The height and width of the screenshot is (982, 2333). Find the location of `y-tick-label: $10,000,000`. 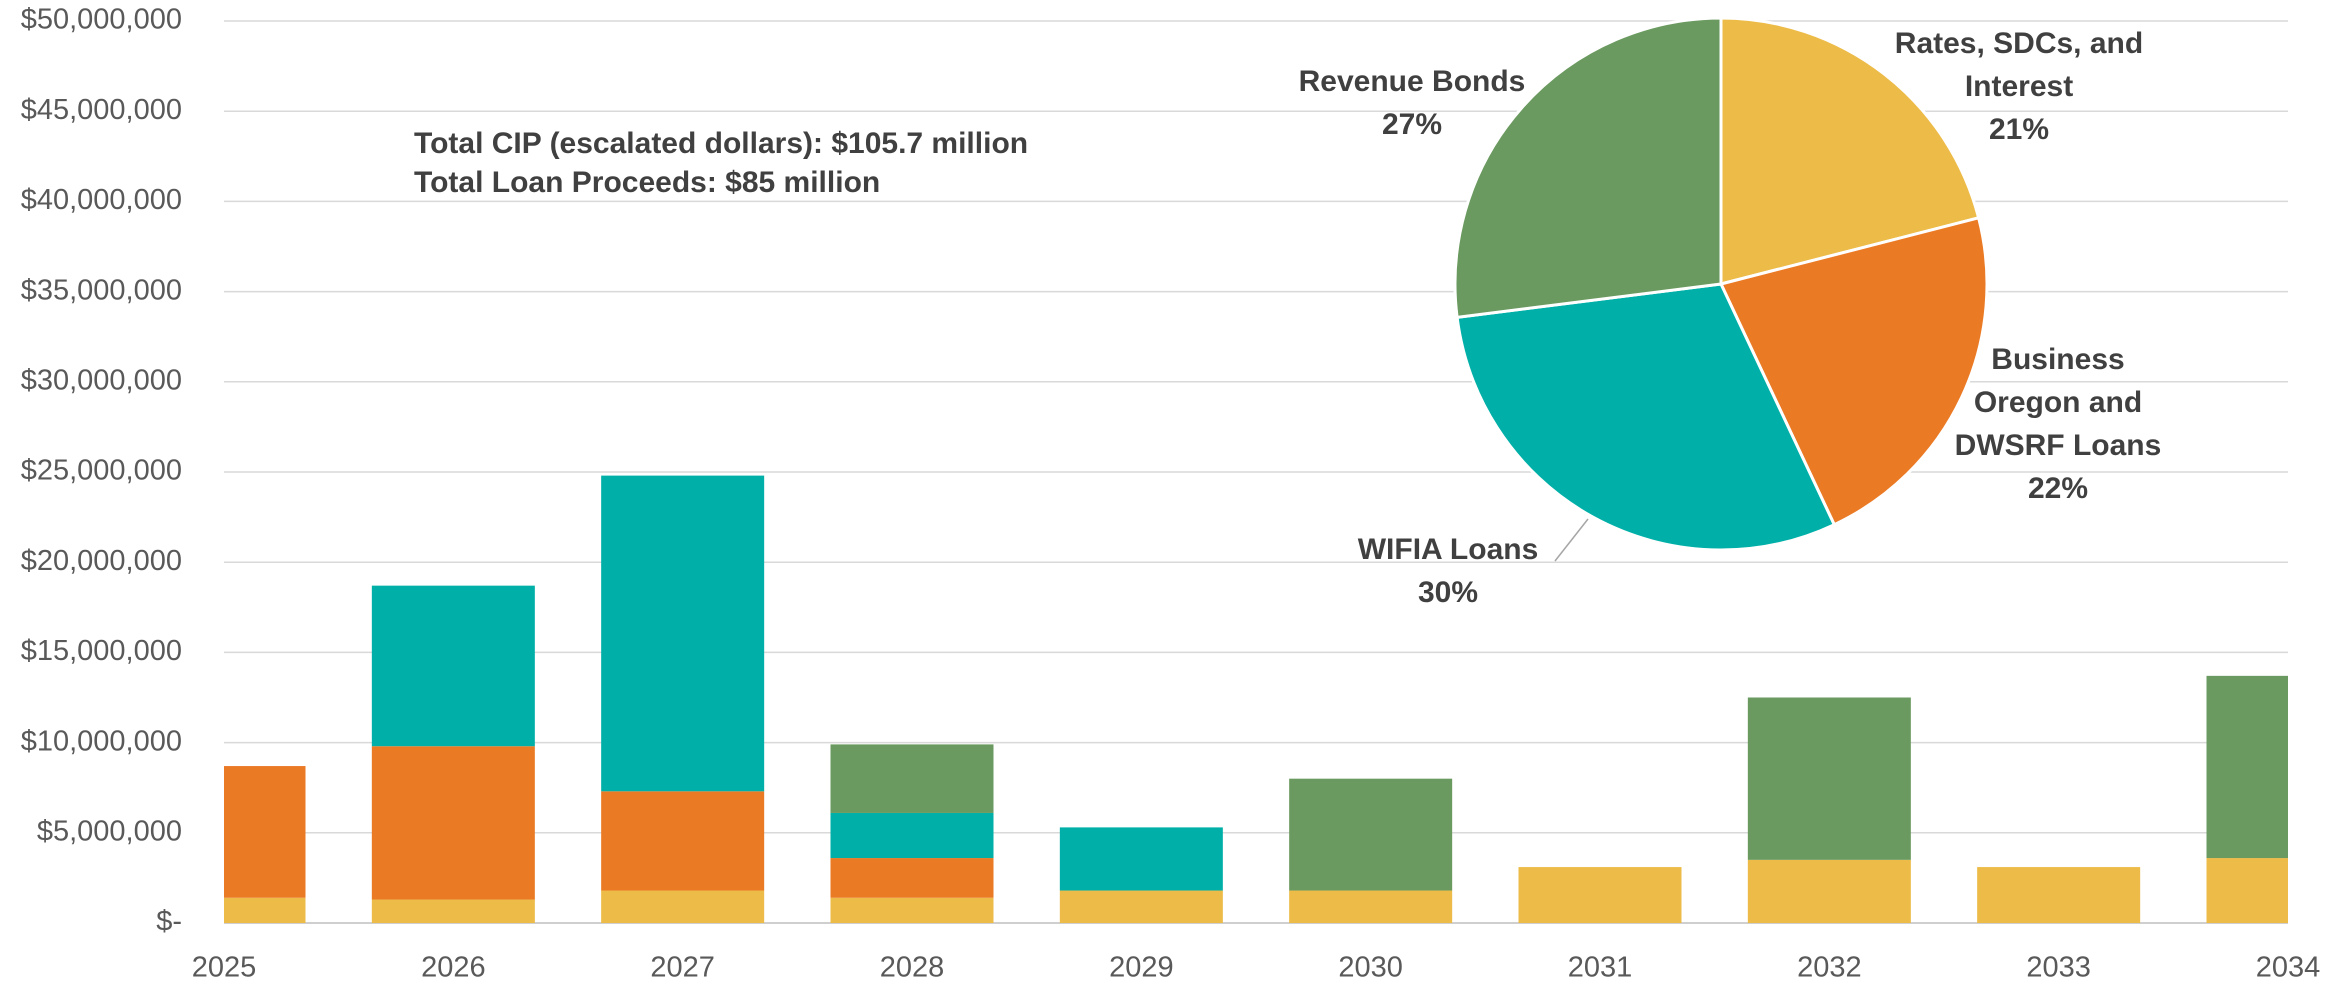

y-tick-label: $10,000,000 is located at coordinates (101, 741).